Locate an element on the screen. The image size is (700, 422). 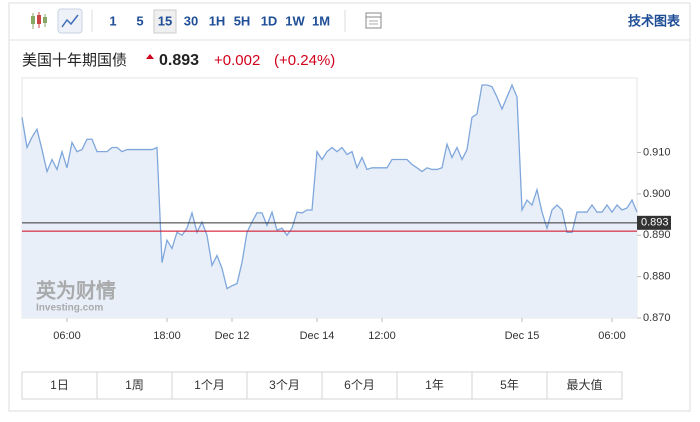
price-tag-label: 0.893 is located at coordinates (655, 223).